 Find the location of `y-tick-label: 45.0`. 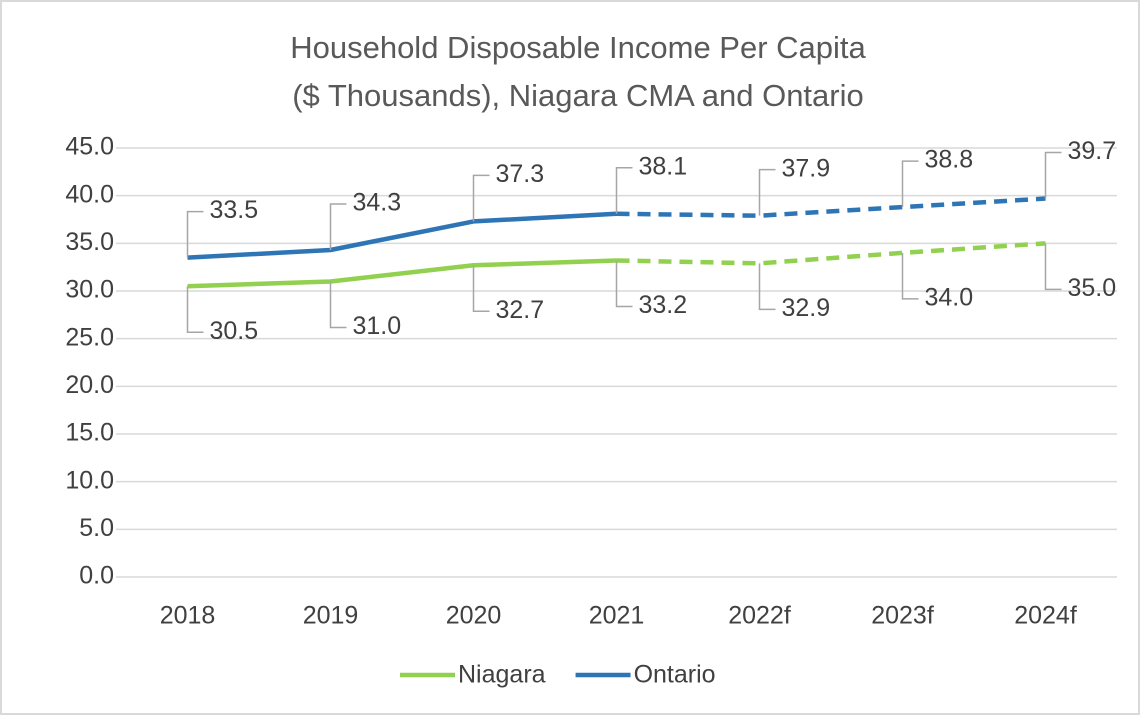

y-tick-label: 45.0 is located at coordinates (89, 147).